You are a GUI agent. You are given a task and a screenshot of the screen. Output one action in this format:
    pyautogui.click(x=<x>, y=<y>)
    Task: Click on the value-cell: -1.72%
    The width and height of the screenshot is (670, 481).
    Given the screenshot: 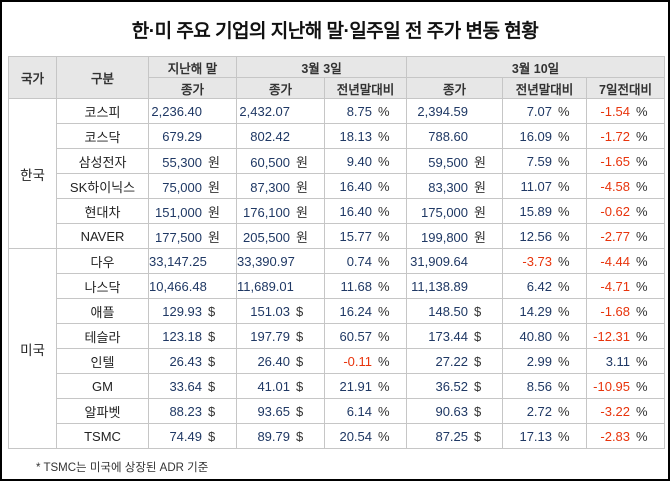 What is the action you would take?
    pyautogui.click(x=626, y=136)
    